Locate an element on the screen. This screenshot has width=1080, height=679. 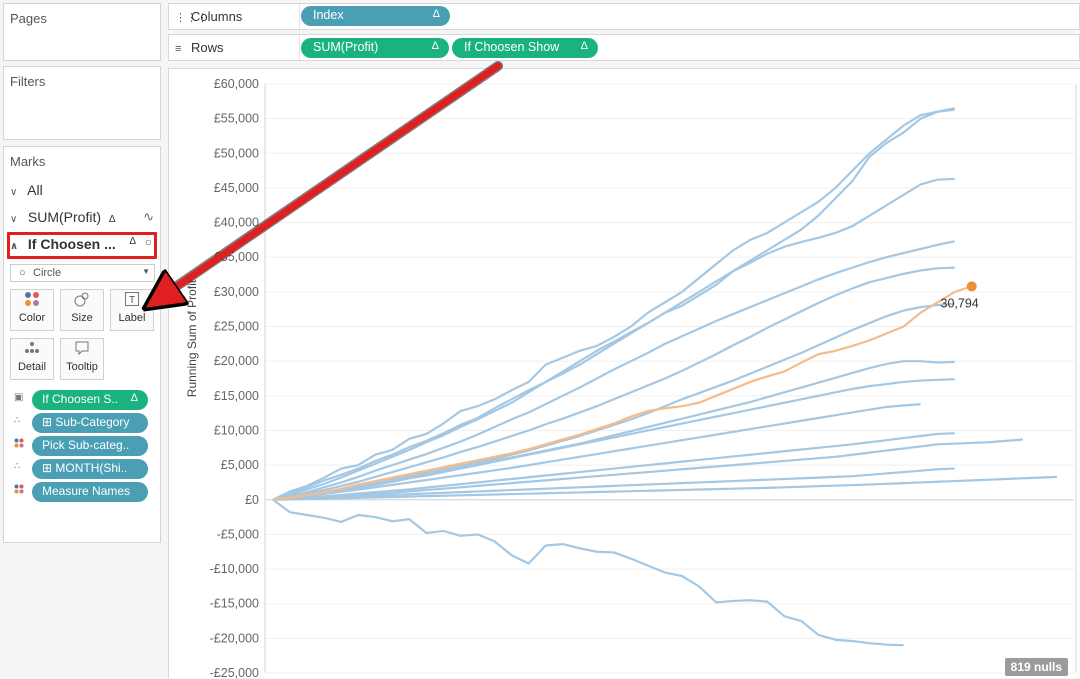
marks-title: Marks is located at coordinates (28, 161).